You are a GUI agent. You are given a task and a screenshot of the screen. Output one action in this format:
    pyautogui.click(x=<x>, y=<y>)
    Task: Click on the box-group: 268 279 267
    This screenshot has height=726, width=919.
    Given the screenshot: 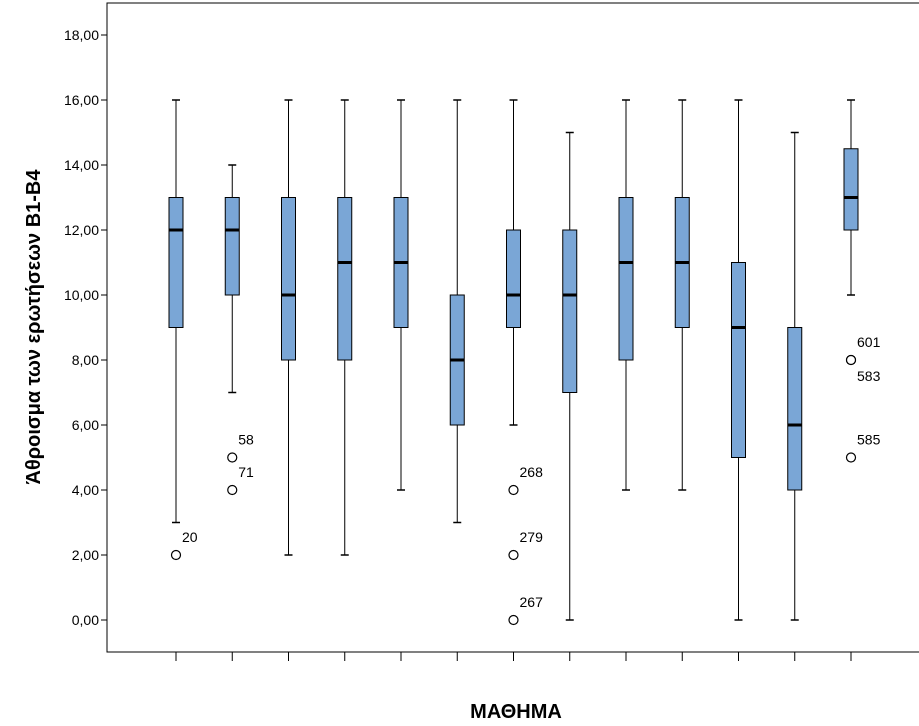 What is the action you would take?
    pyautogui.click(x=525, y=362)
    